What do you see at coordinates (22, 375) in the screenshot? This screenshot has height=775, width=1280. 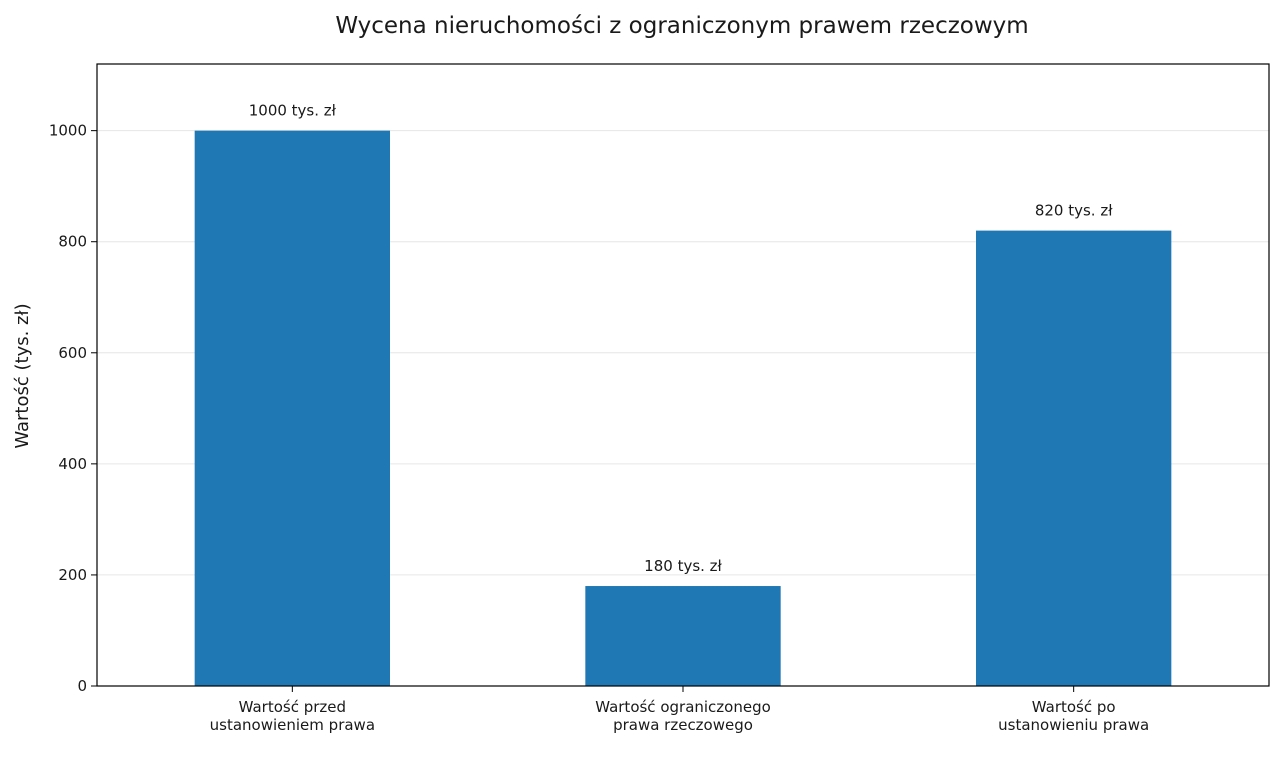 I see `y-axis-label: Wartość (tys. zł)` at bounding box center [22, 375].